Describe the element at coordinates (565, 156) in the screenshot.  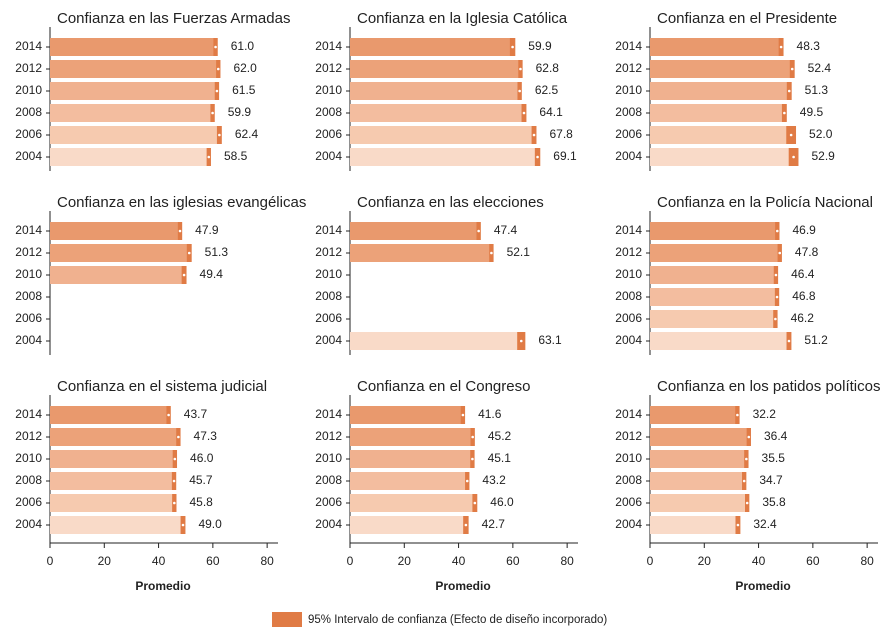
I see `value-label: 69.1` at that location.